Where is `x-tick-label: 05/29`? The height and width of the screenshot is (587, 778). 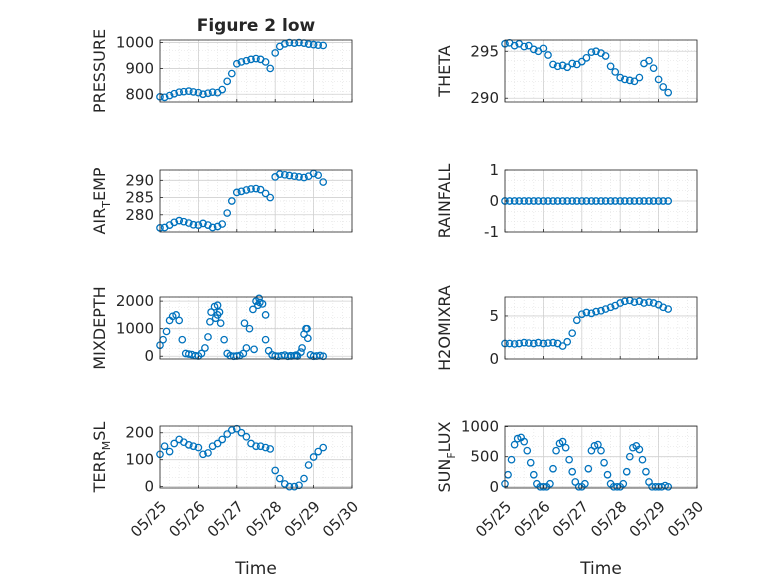
x-tick-label: 05/29 is located at coordinates (302, 519).